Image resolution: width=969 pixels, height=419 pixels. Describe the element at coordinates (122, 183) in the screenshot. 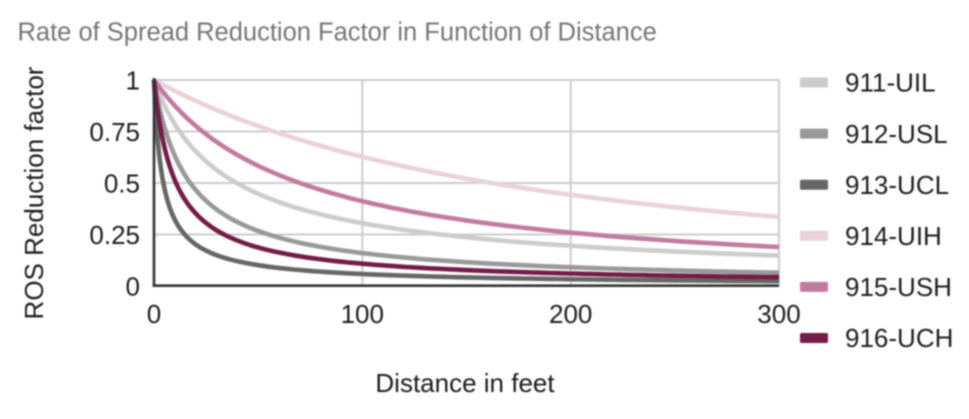

I see `svg-text: 0.5` at that location.